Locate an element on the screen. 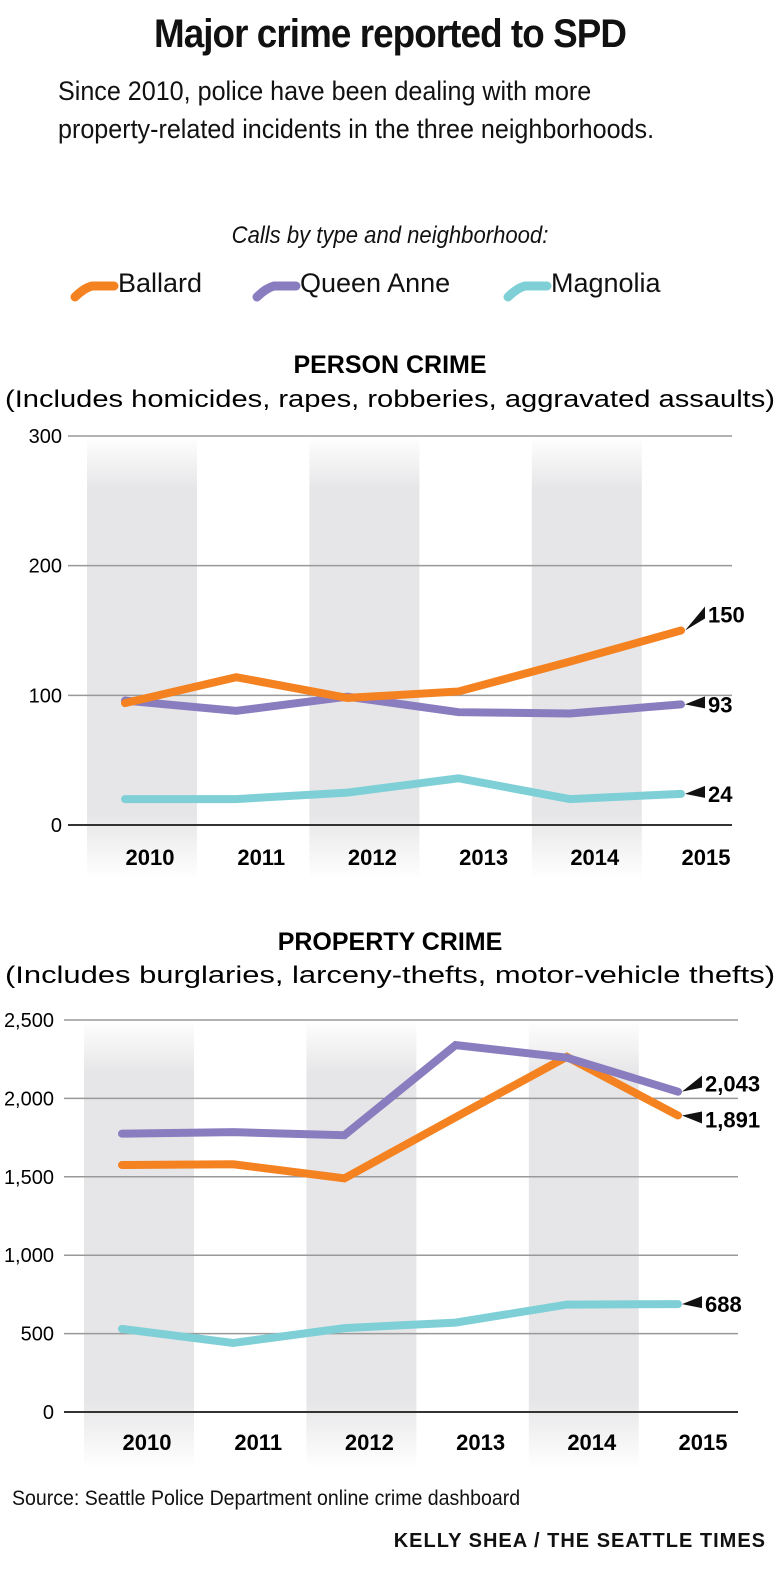 The width and height of the screenshot is (780, 1578). end-value-label: 93 is located at coordinates (720, 704).